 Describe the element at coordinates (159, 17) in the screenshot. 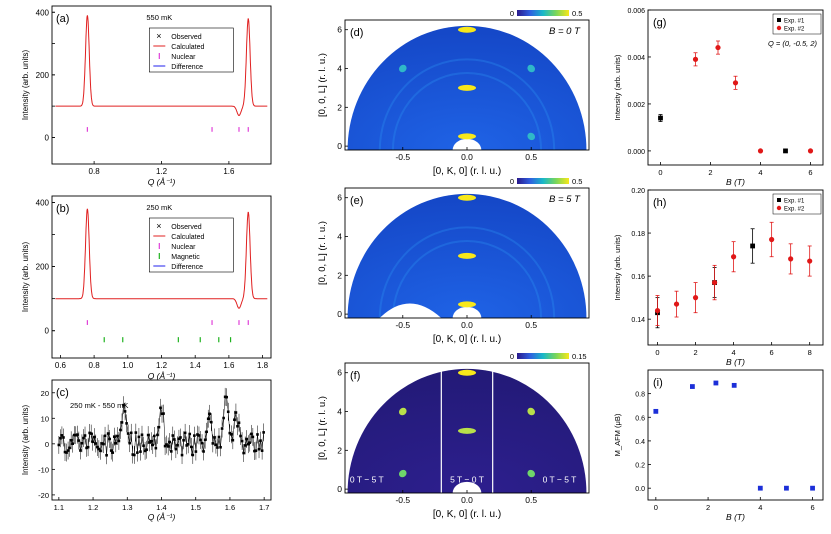

I see `temperature-annotation: 550 mK` at that location.